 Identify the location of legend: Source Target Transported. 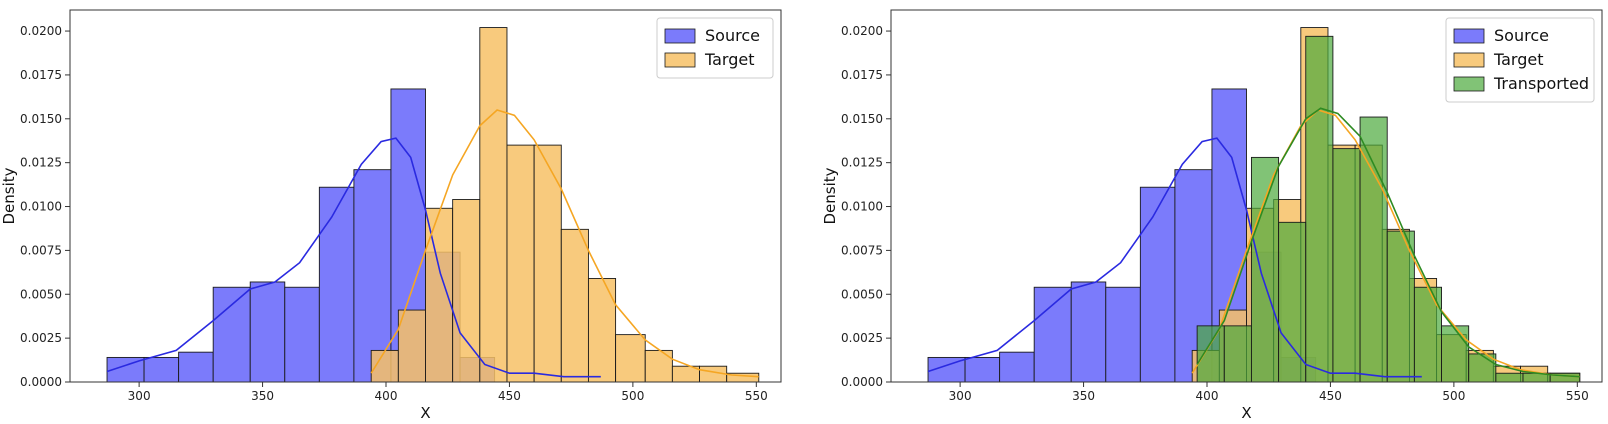
(1520, 60).